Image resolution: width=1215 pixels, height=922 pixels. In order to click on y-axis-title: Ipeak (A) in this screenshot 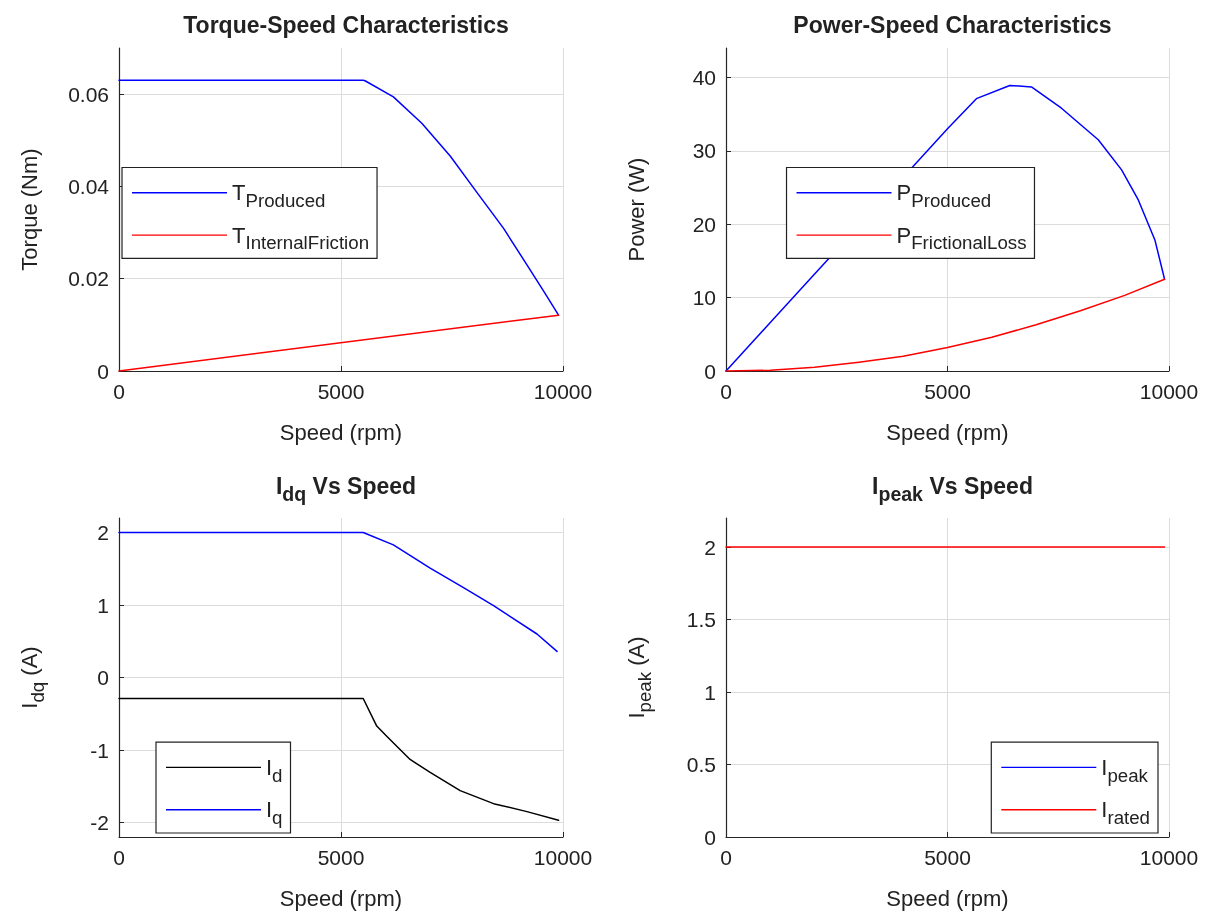, I will do `click(639, 677)`.